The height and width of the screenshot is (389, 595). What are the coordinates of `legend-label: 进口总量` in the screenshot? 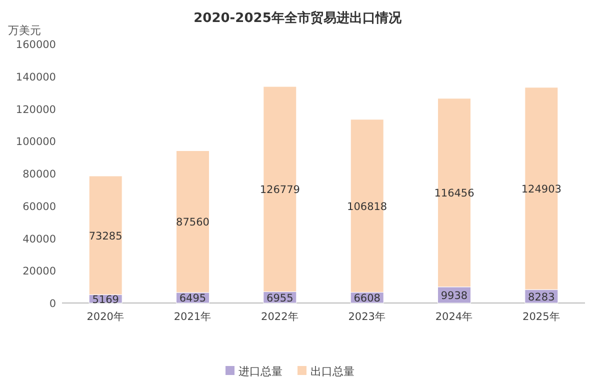 It's located at (260, 371).